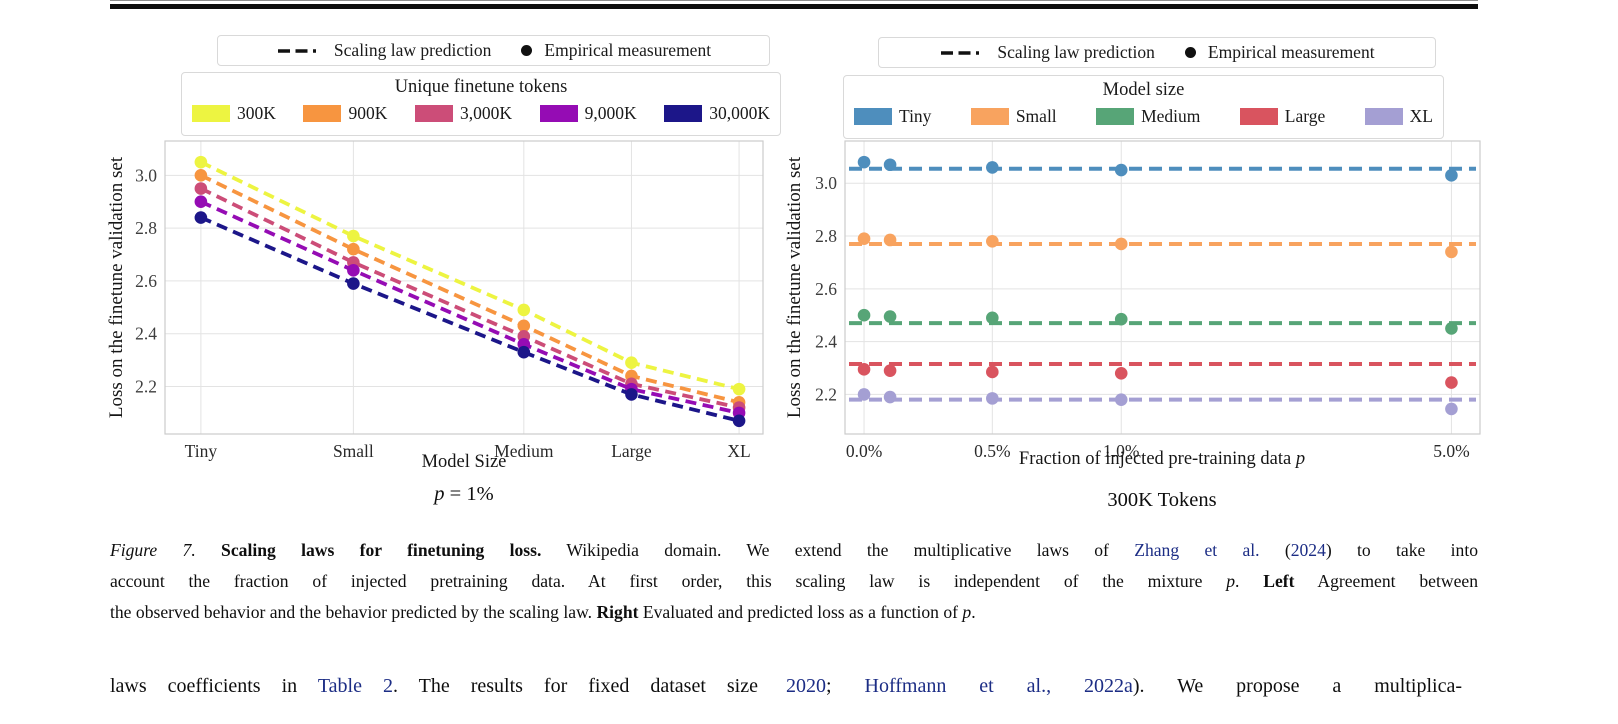 The image size is (1618, 724). Describe the element at coordinates (1305, 116) in the screenshot. I see `legend-item-label: Large` at that location.